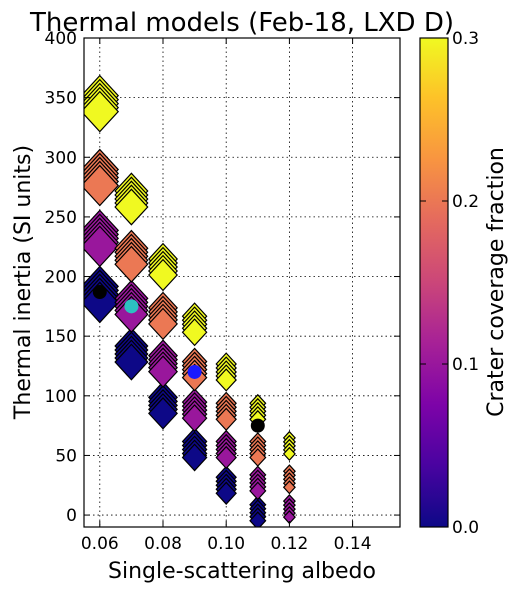  I want to click on y-tick-label: 250, so click(61, 218).